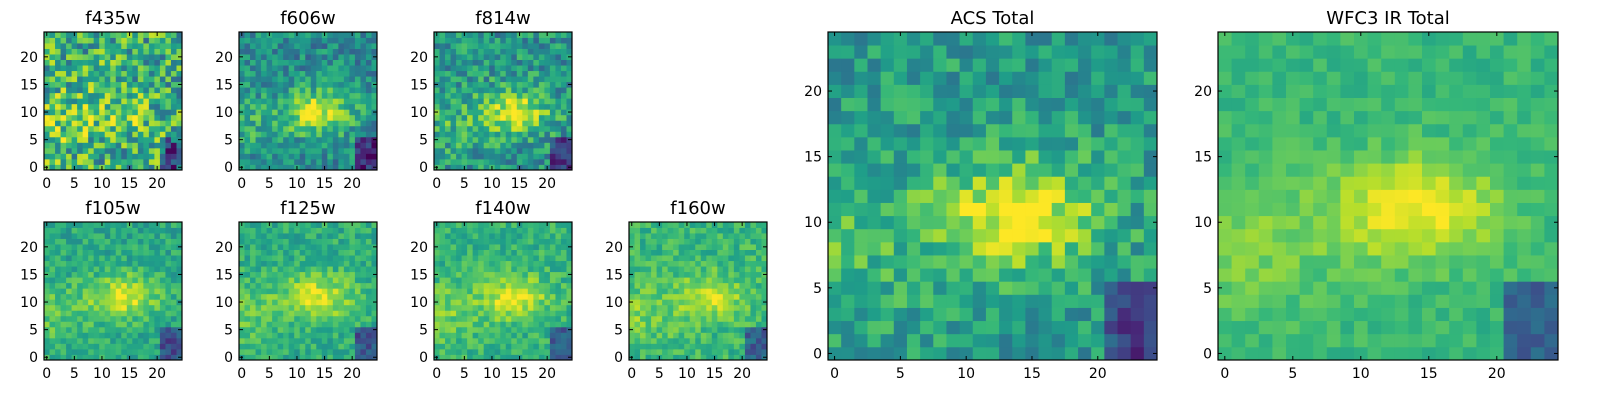 Image resolution: width=1600 pixels, height=400 pixels. Describe the element at coordinates (423, 331) in the screenshot. I see `y-tick-label: 5` at that location.